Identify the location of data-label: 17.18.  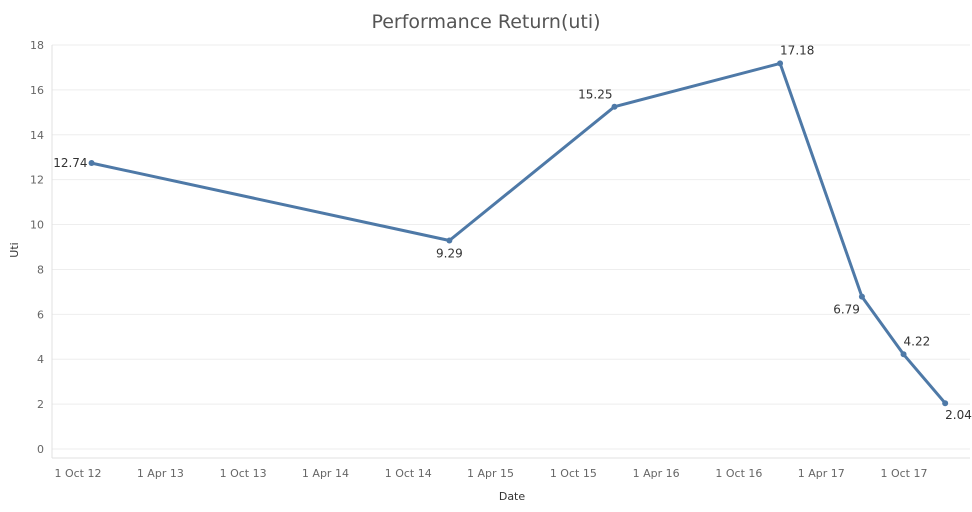
(797, 50).